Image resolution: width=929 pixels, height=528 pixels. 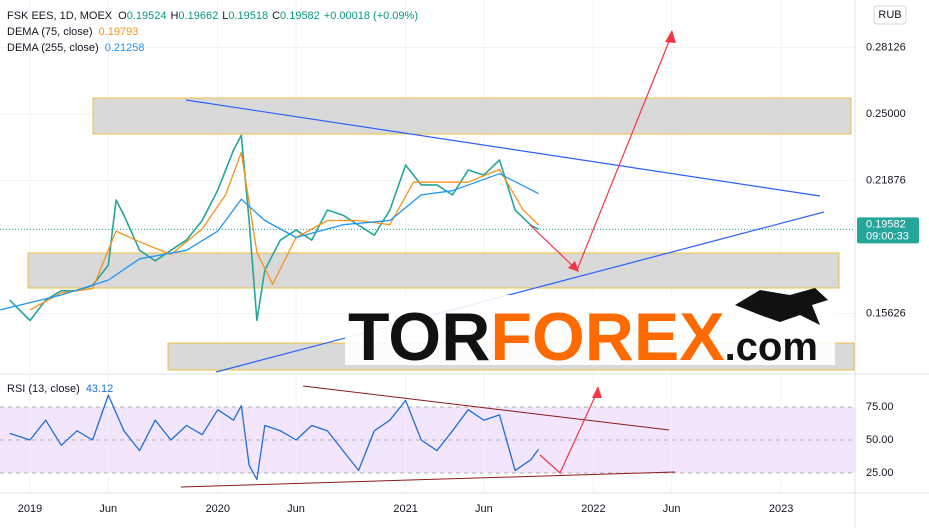 What do you see at coordinates (880, 440) in the screenshot?
I see `y-tick-label: 50.00` at bounding box center [880, 440].